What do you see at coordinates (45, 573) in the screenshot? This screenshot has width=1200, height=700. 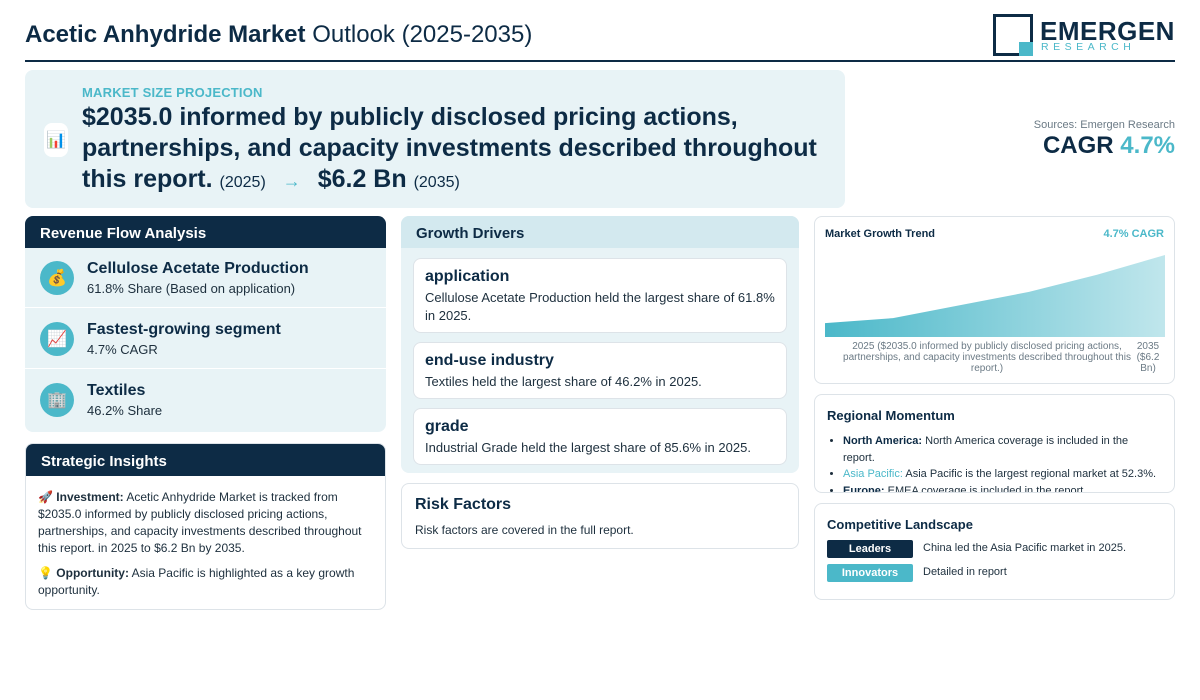 I see `lightbulb-icon: 💡` at bounding box center [45, 573].